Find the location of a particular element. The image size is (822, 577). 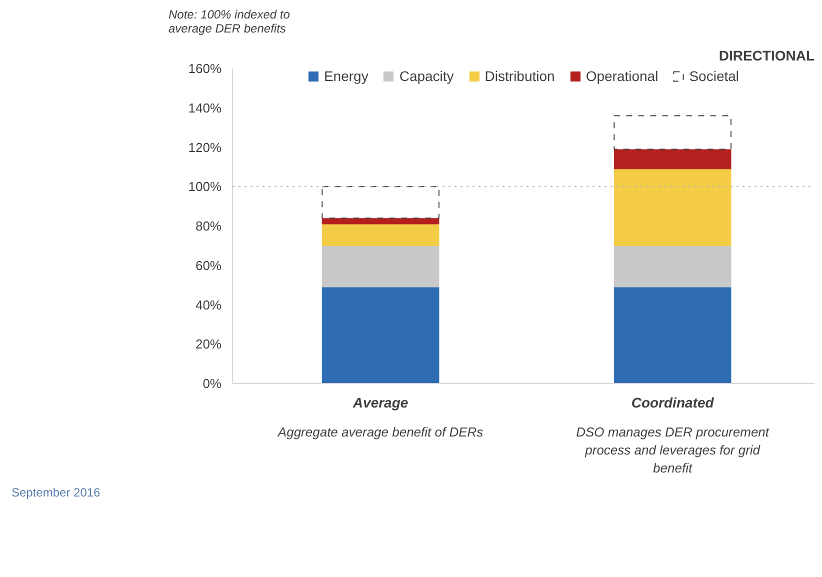

y-tick-label: 80% is located at coordinates (208, 226).